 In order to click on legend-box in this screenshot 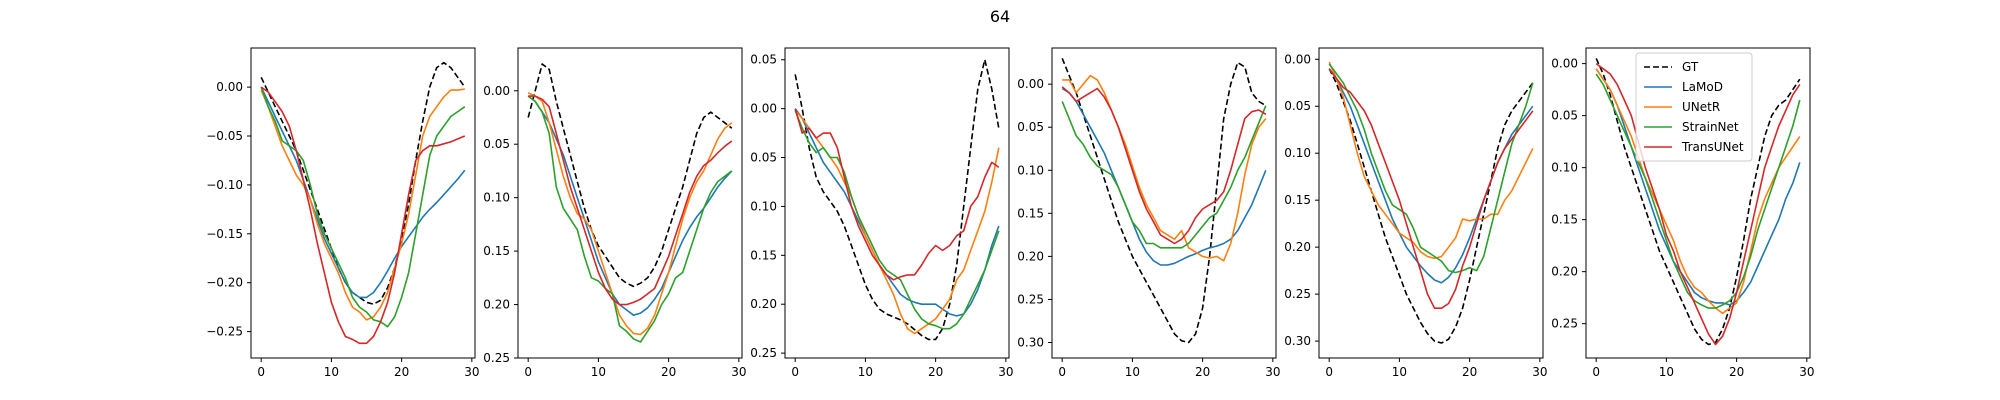, I will do `click(1694, 107)`.